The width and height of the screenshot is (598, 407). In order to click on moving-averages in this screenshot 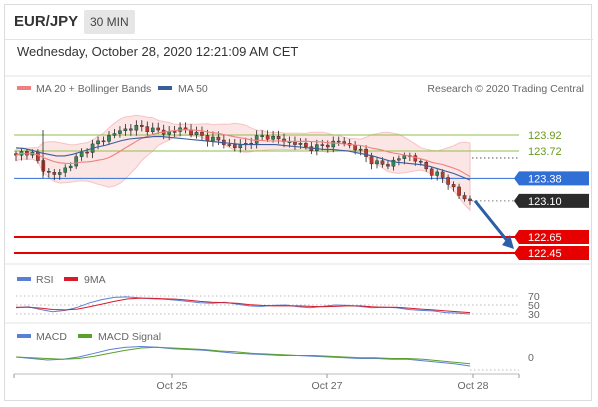, I will do `click(243, 155)`.